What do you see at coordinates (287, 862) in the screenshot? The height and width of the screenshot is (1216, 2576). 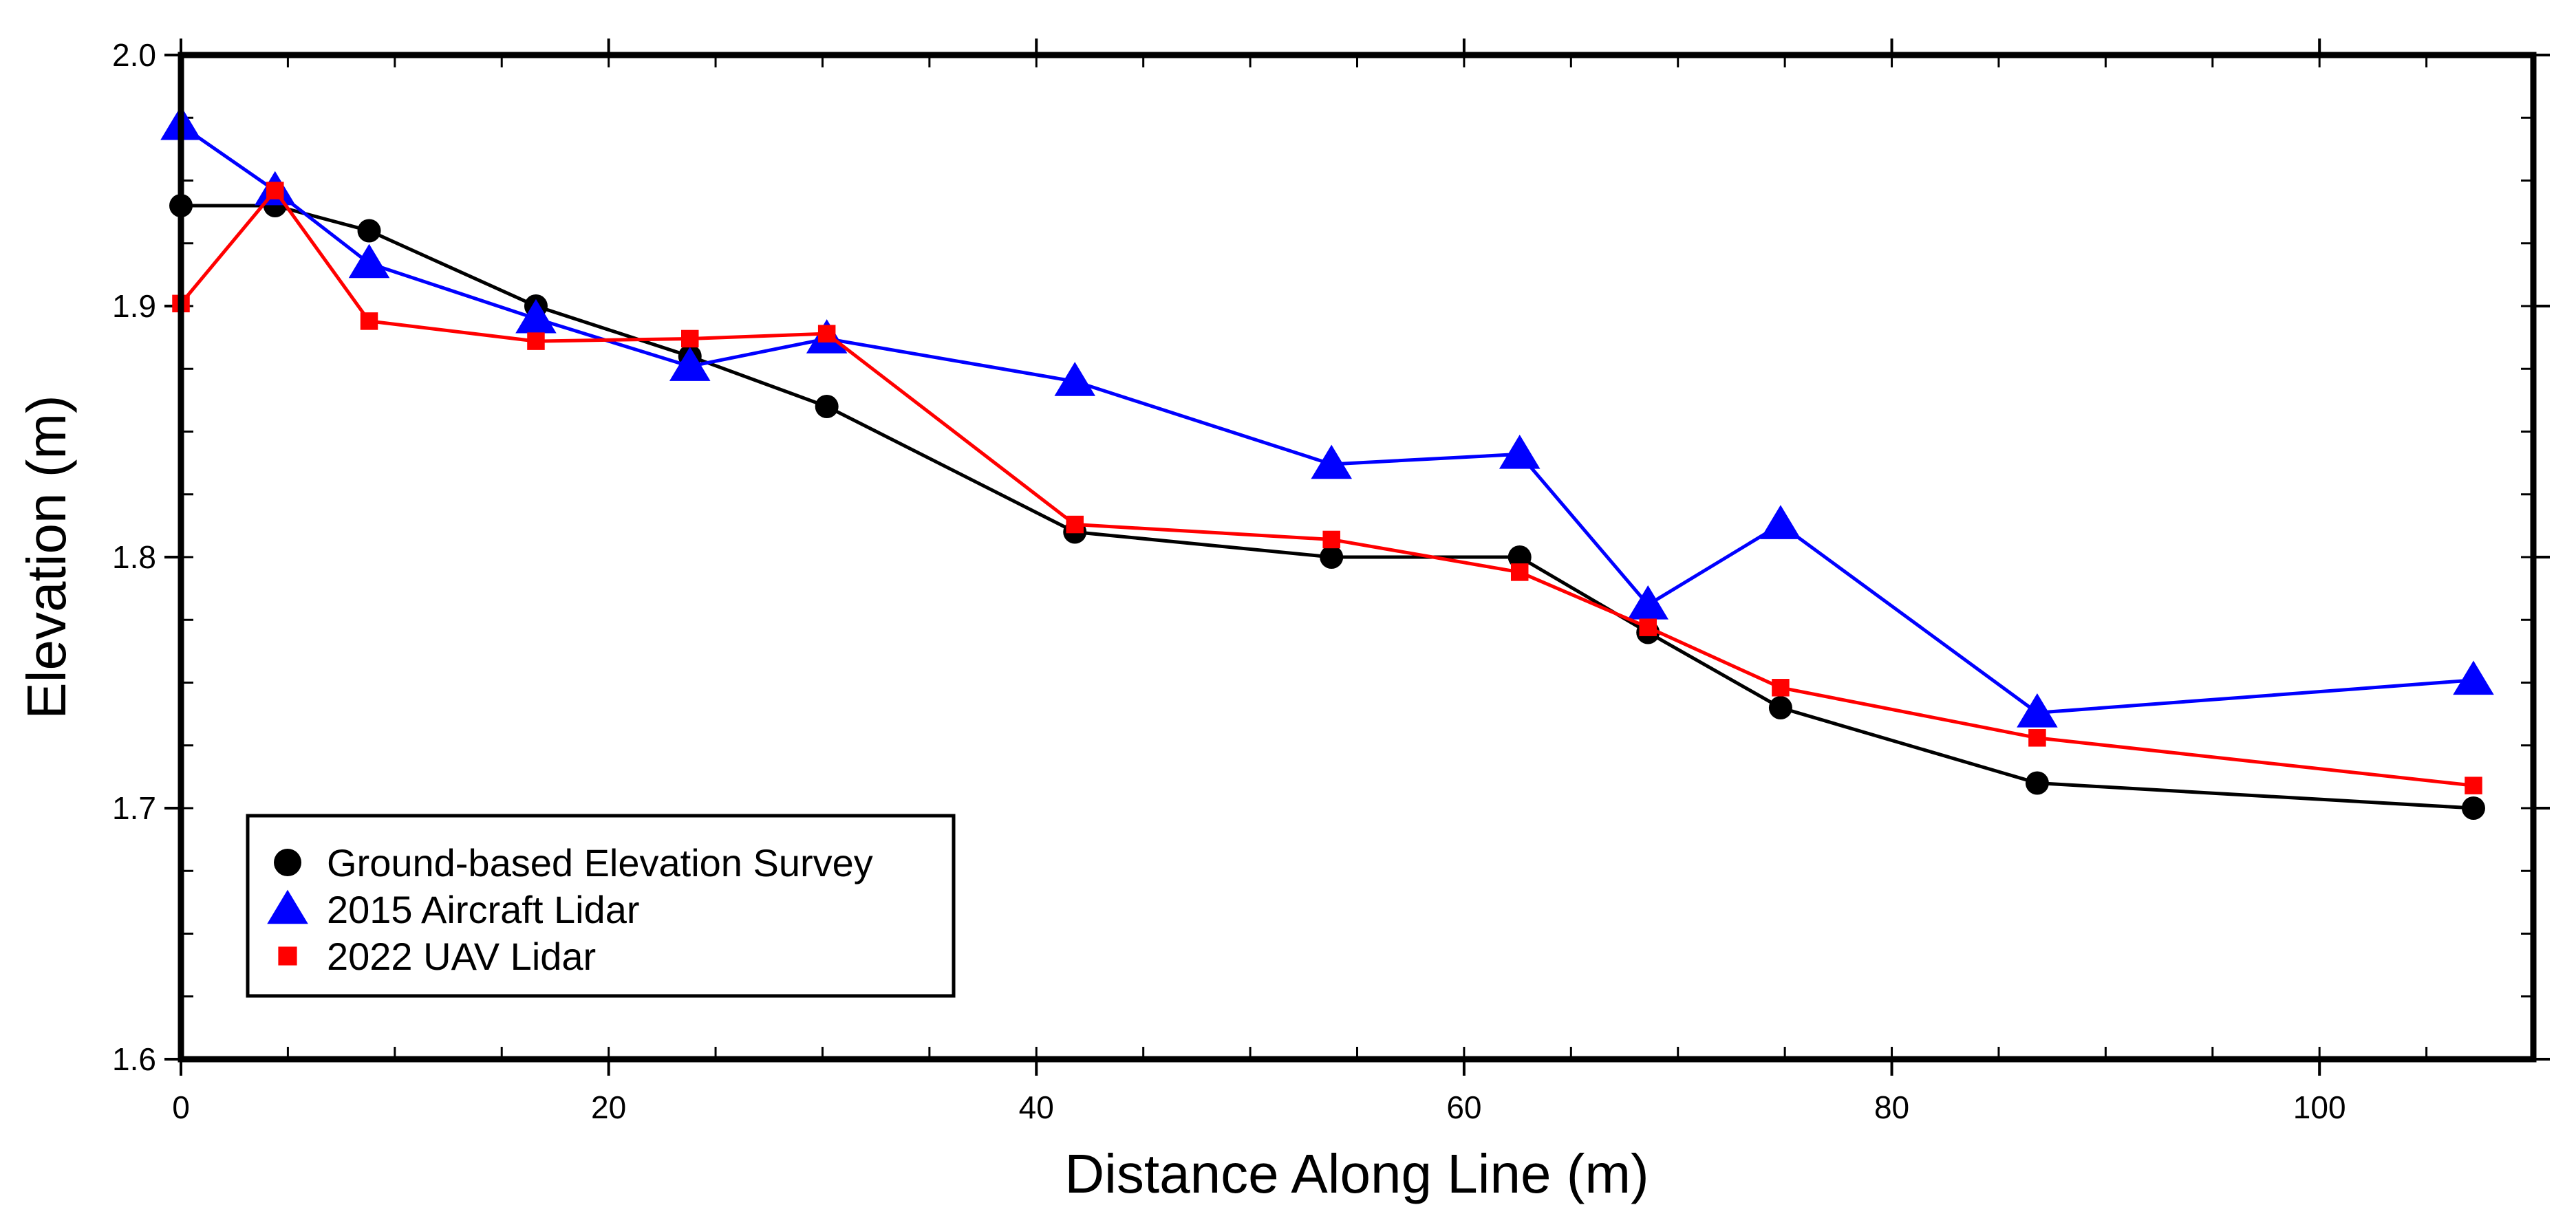 I see `legend-circle-marker` at bounding box center [287, 862].